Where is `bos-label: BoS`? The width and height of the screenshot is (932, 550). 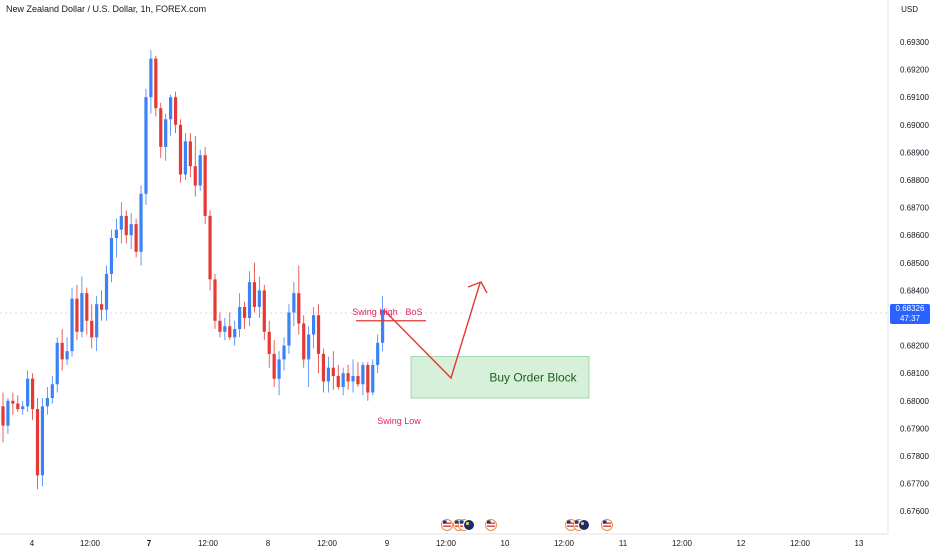 bos-label: BoS is located at coordinates (413, 312).